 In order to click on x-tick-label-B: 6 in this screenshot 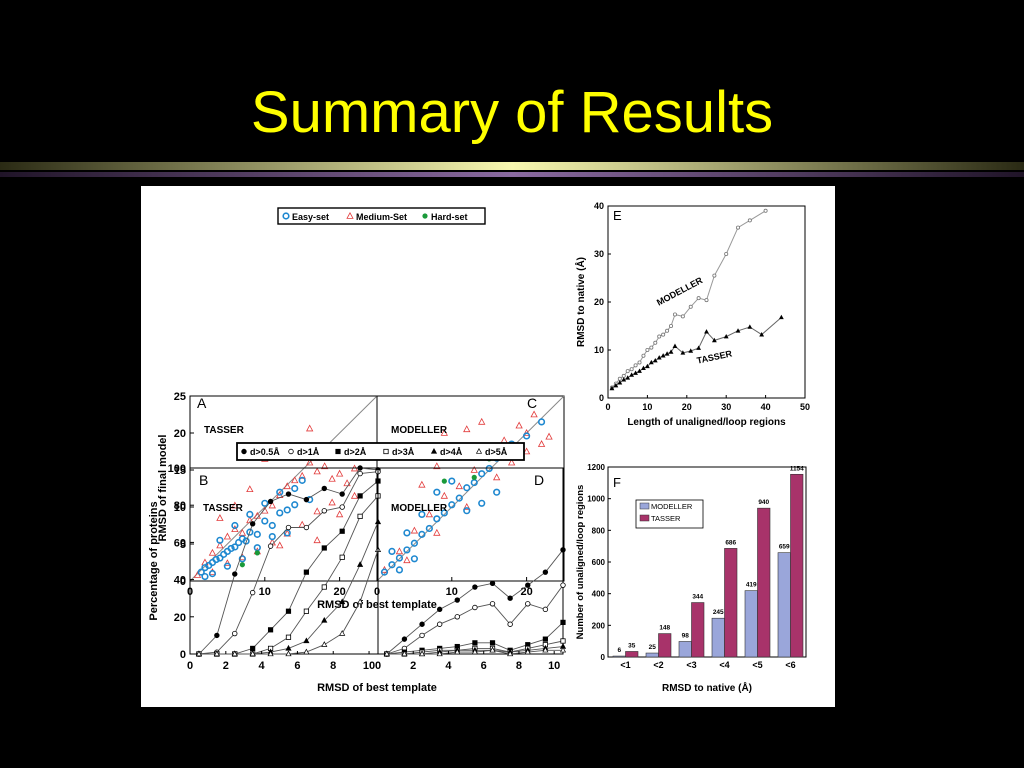, I will do `click(297, 666)`.